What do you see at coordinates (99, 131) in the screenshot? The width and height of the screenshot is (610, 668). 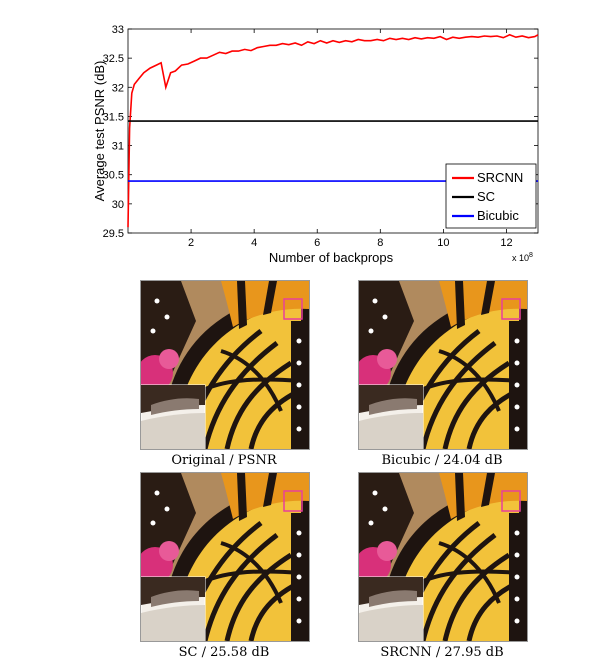 I see `y-axis-title: Average test PSNR (dB)` at bounding box center [99, 131].